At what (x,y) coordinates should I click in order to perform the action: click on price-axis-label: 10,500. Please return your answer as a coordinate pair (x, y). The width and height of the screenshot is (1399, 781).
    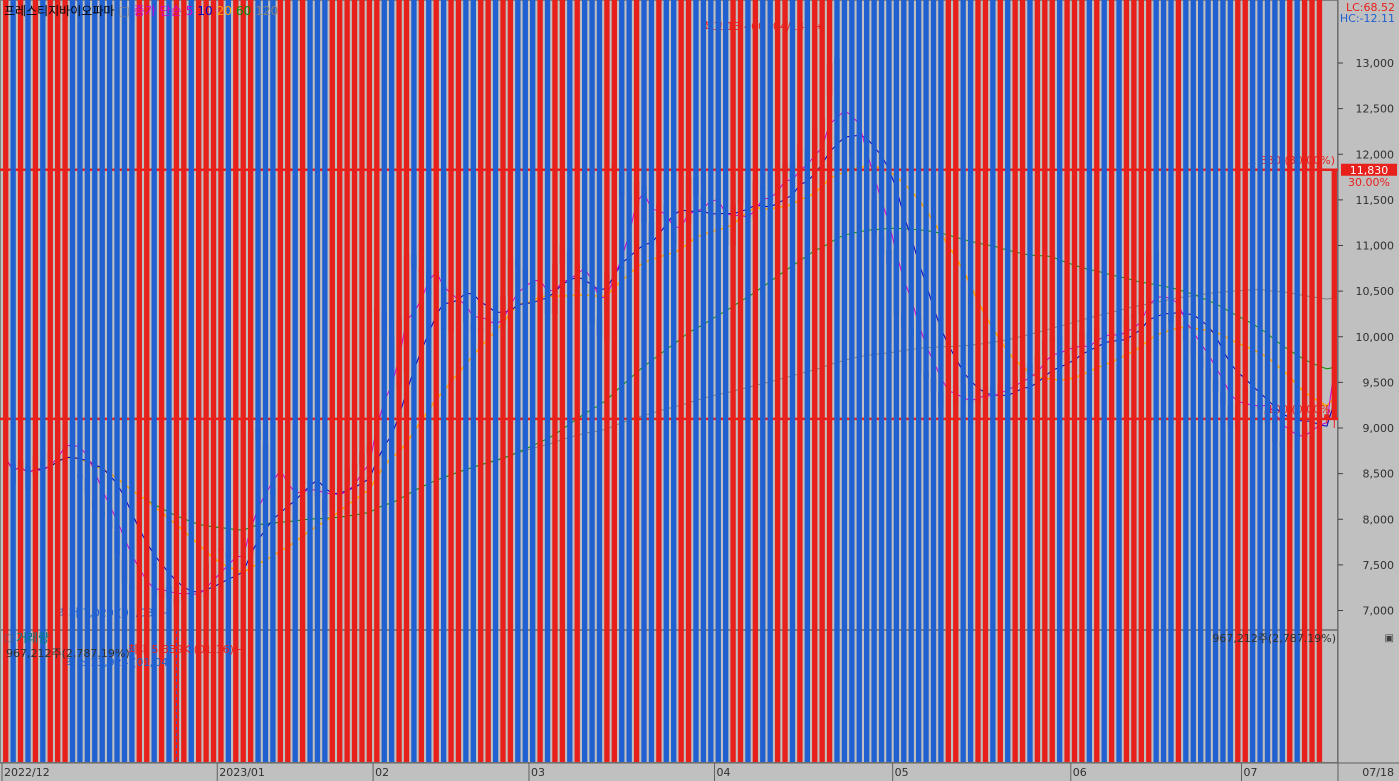
    Looking at the image, I should click on (1375, 291).